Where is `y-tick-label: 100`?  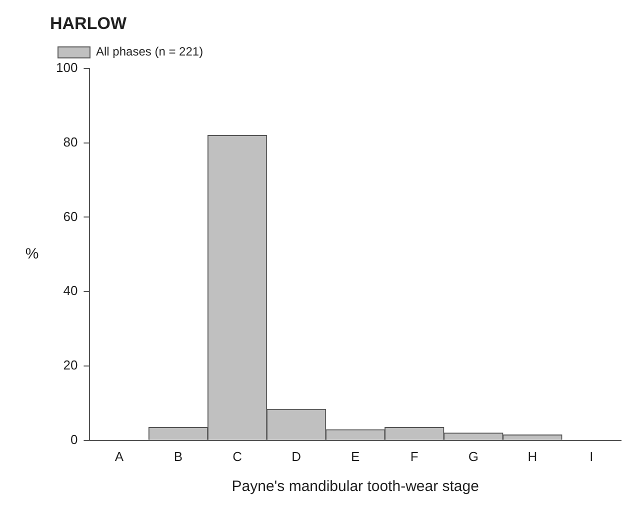 y-tick-label: 100 is located at coordinates (67, 67).